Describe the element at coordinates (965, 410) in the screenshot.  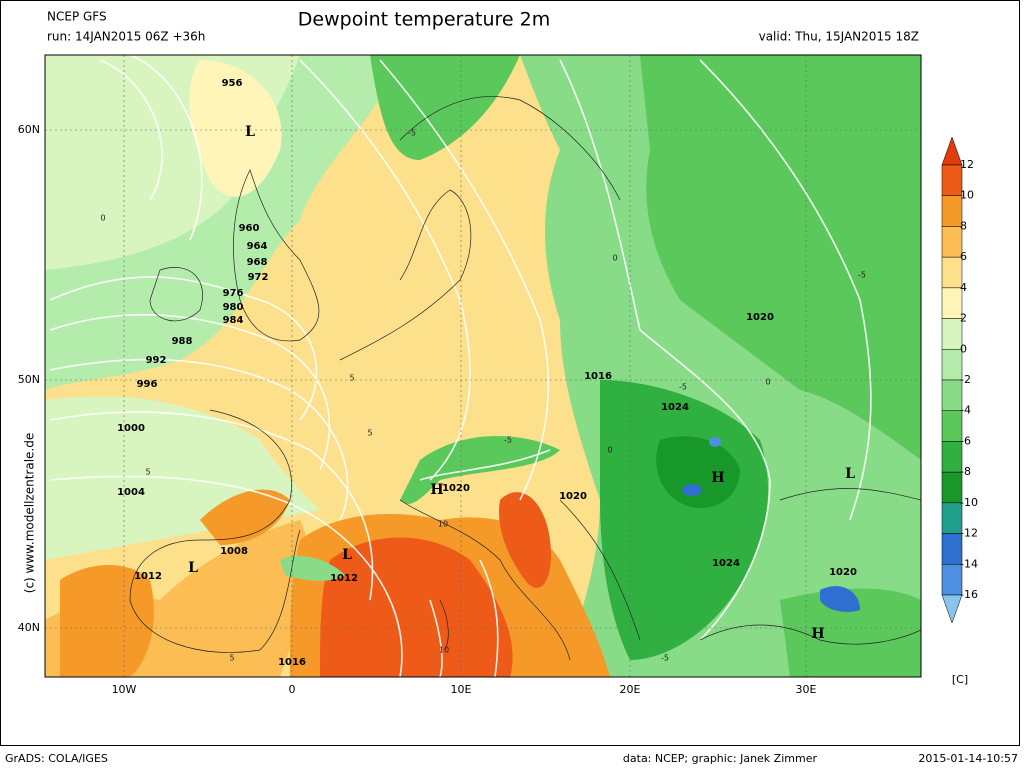
I see `colorbar-label: -4` at that location.